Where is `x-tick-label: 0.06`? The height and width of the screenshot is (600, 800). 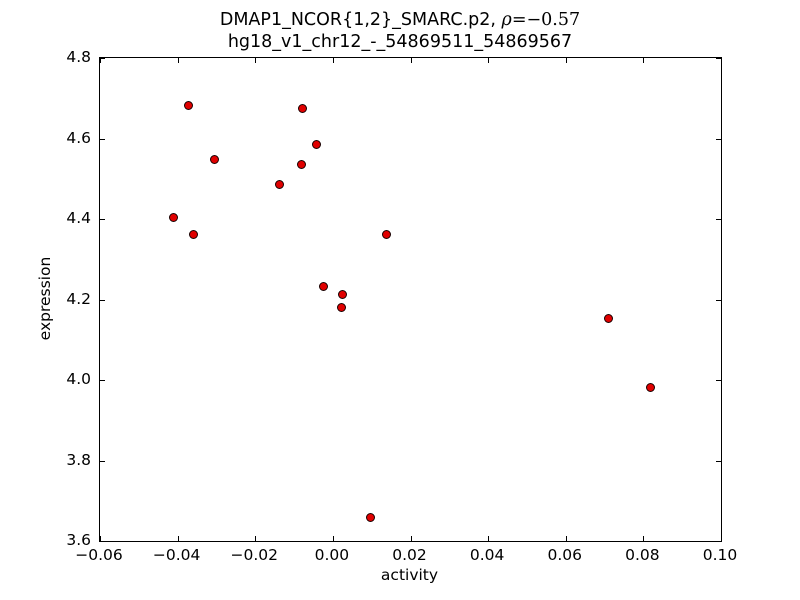
x-tick-label: 0.06 is located at coordinates (565, 555).